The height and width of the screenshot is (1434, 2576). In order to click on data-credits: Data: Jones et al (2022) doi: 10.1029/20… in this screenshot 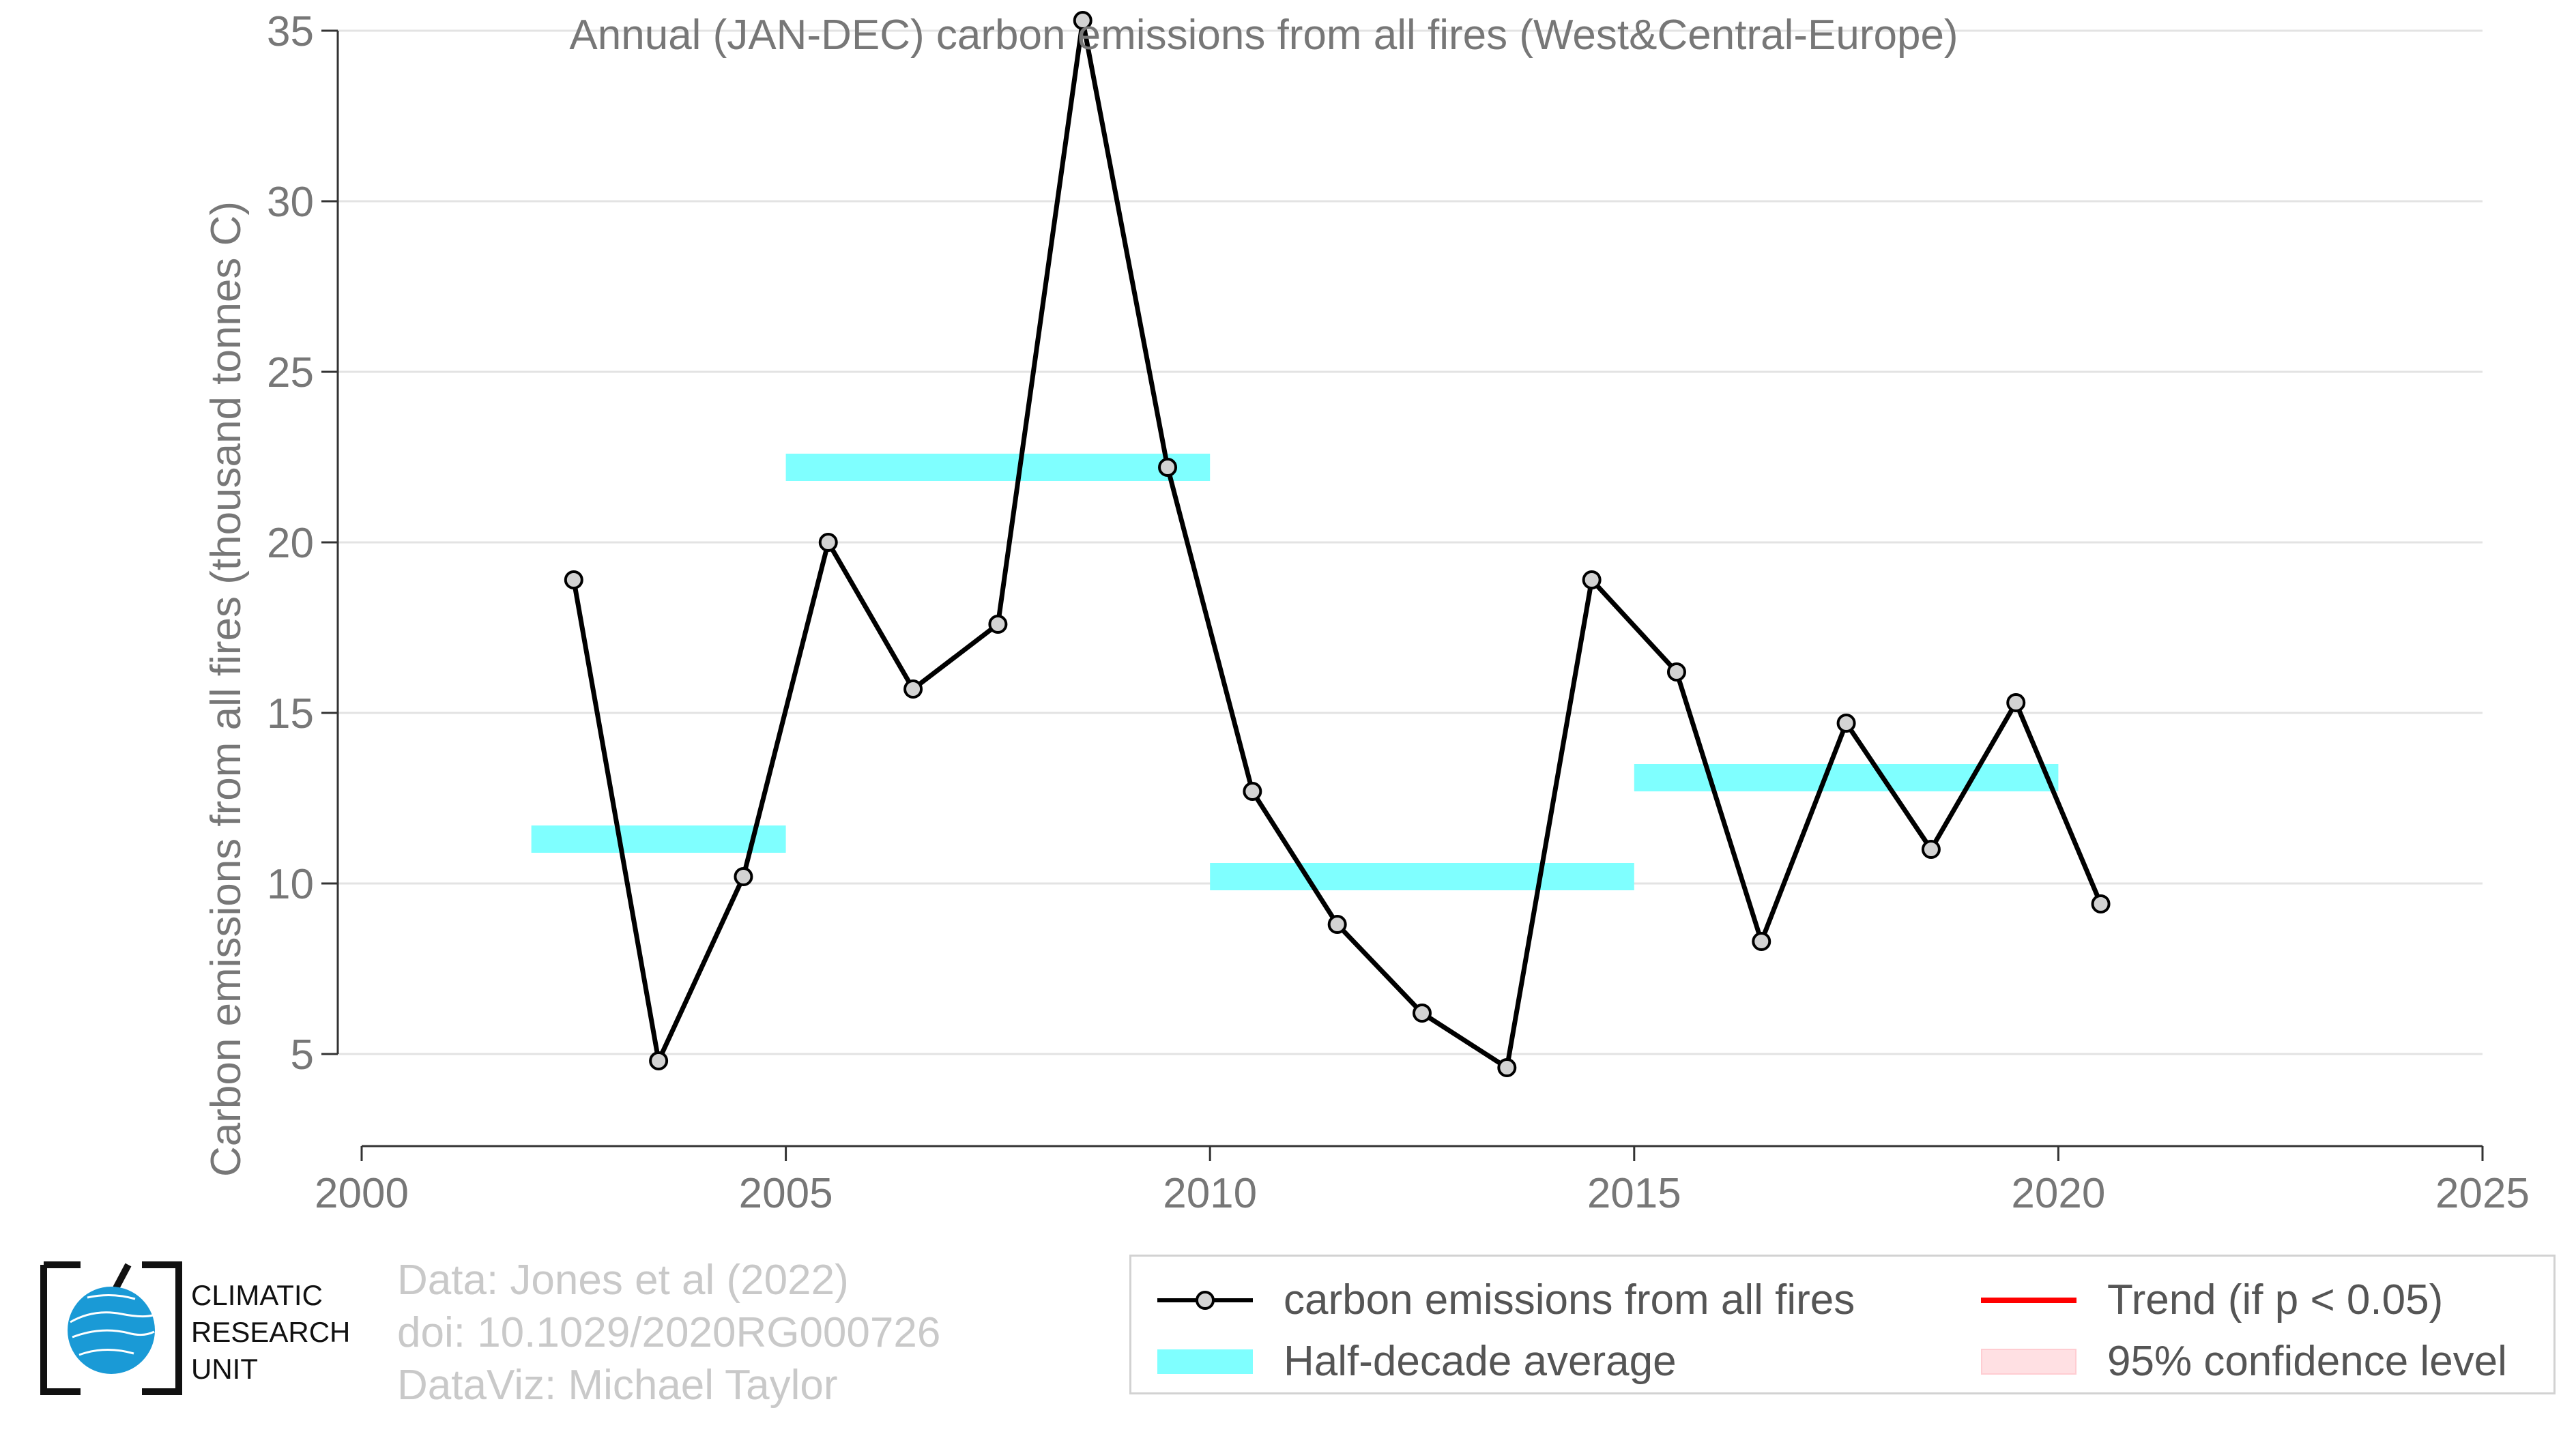, I will do `click(668, 1332)`.